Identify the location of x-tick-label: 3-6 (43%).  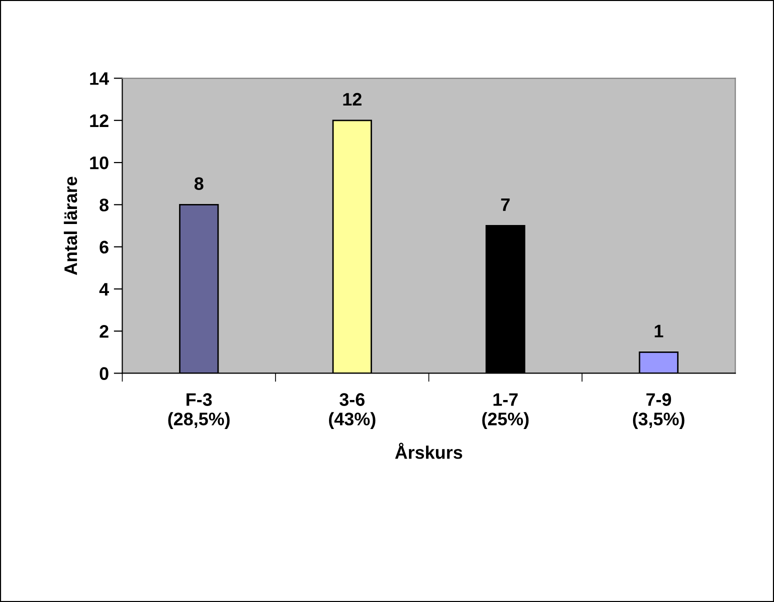
(352, 411).